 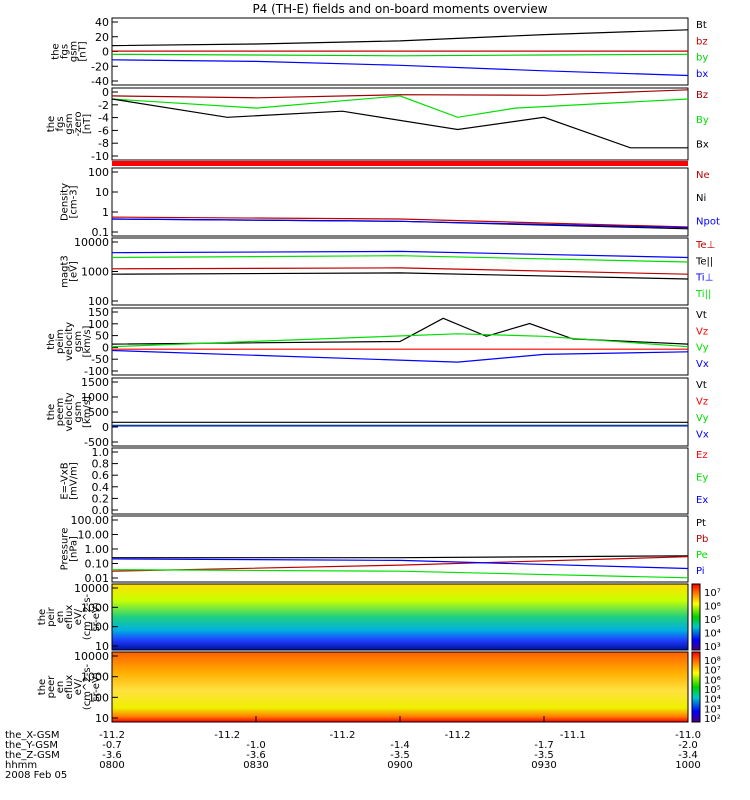 I want to click on xaxis-row-value: 0830, so click(x=255, y=765).